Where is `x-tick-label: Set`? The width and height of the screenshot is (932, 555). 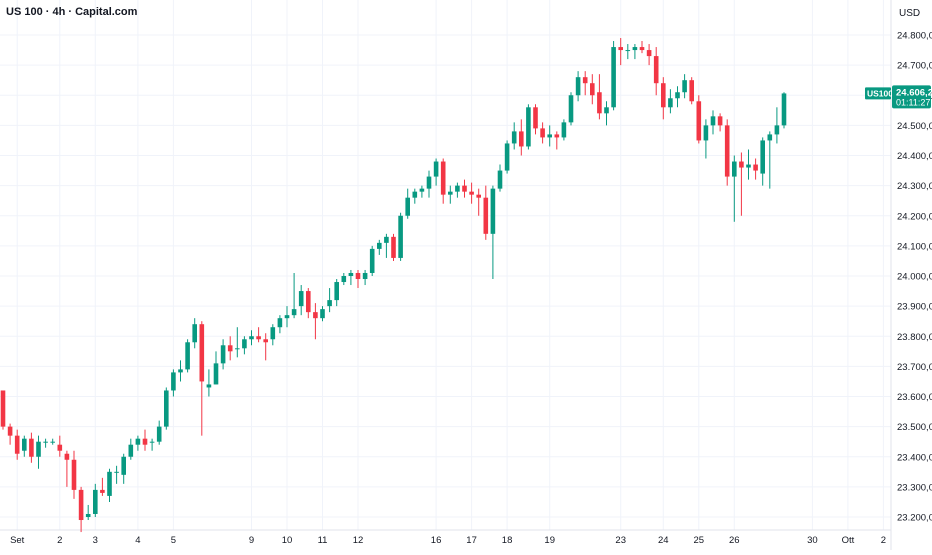
x-tick-label: Set is located at coordinates (17, 540).